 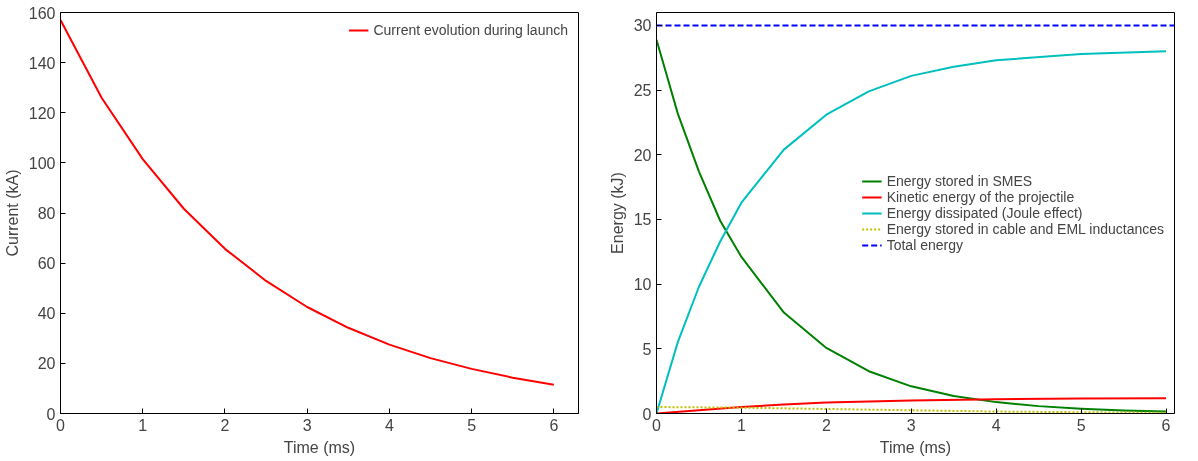 I want to click on y-tick-label: 120, so click(x=42, y=113).